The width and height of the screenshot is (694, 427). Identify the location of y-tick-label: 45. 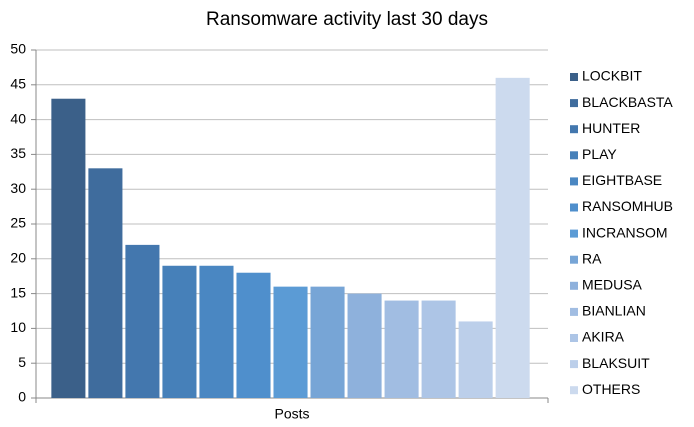
(18, 84).